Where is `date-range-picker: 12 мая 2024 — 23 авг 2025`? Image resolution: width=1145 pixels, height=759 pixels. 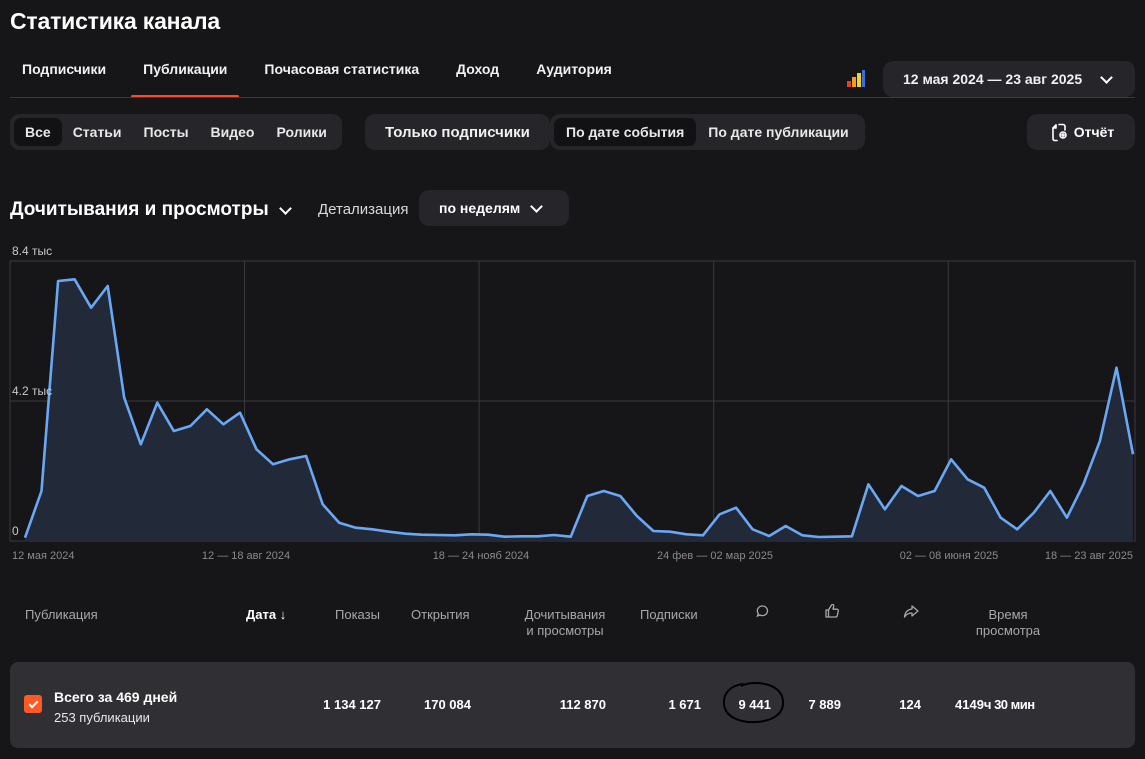
date-range-picker: 12 мая 2024 — 23 авг 2025 is located at coordinates (1009, 79).